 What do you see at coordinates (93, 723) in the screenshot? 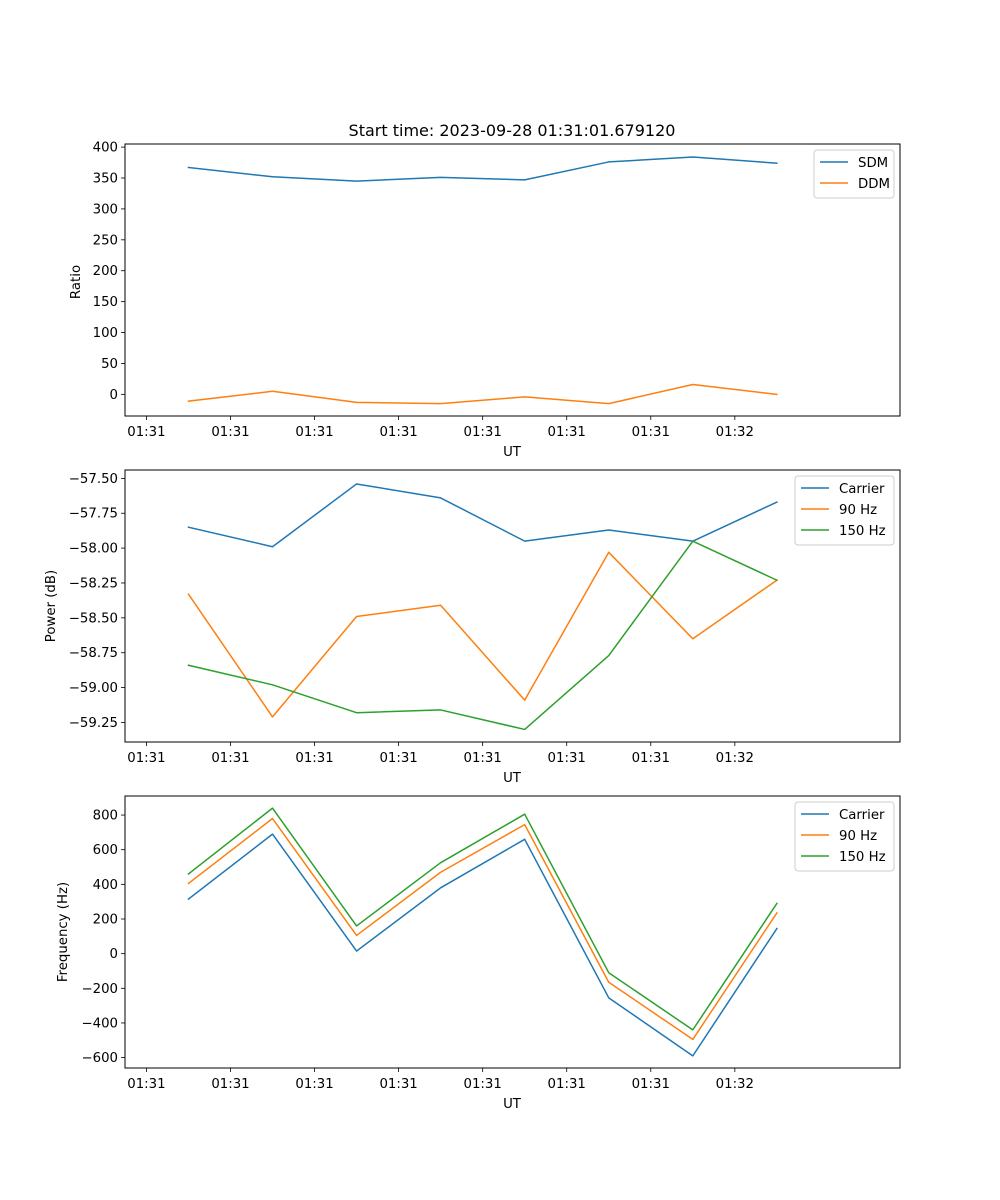
I see `power-y-tick-label: −59.25` at bounding box center [93, 723].